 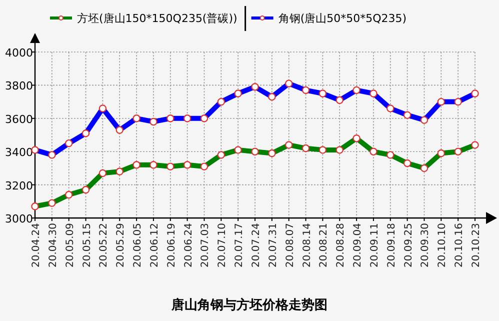 I want to click on legend-label: 方坯(唐山150*150Q235(普碳)), so click(x=157, y=18).